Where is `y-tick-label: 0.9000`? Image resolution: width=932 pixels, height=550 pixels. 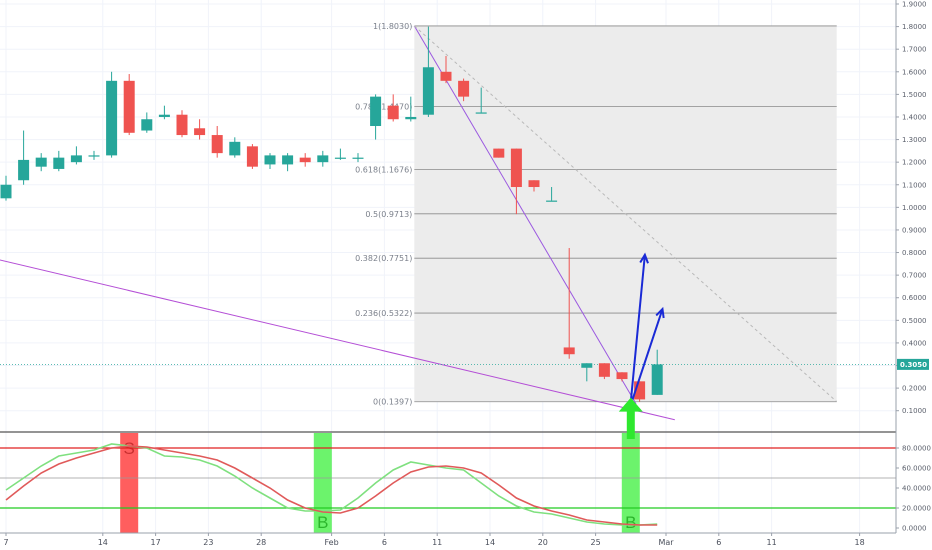 y-tick-label: 0.9000 is located at coordinates (914, 230).